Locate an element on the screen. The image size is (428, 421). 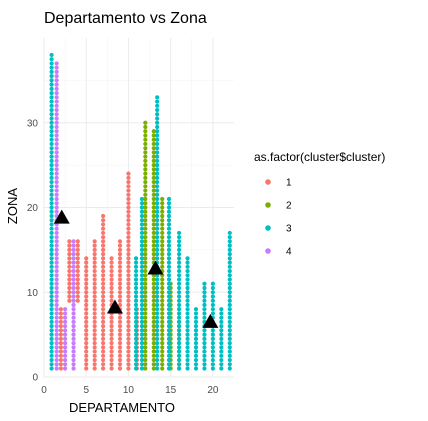
x-tick-label: 5 is located at coordinates (86, 390).